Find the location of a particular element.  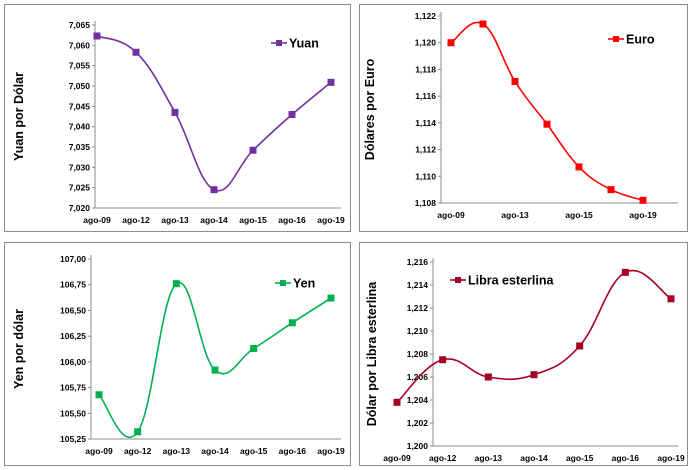

y-tick-label: 7,030 is located at coordinates (80, 167).